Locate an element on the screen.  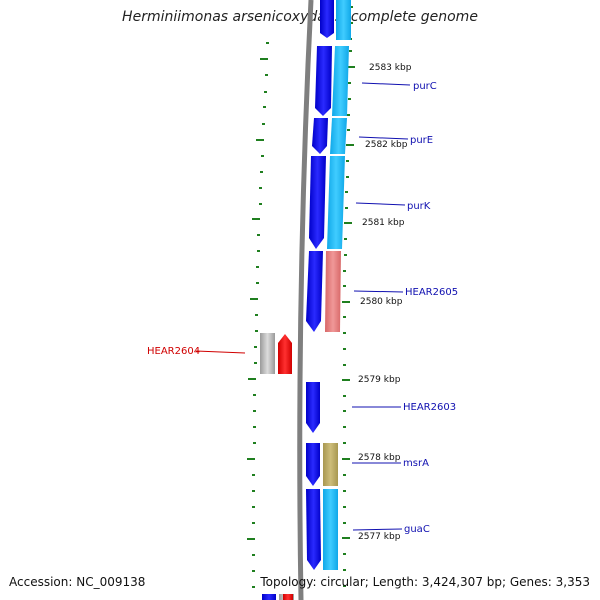
gene-purC-category is located at coordinates (340, 81).